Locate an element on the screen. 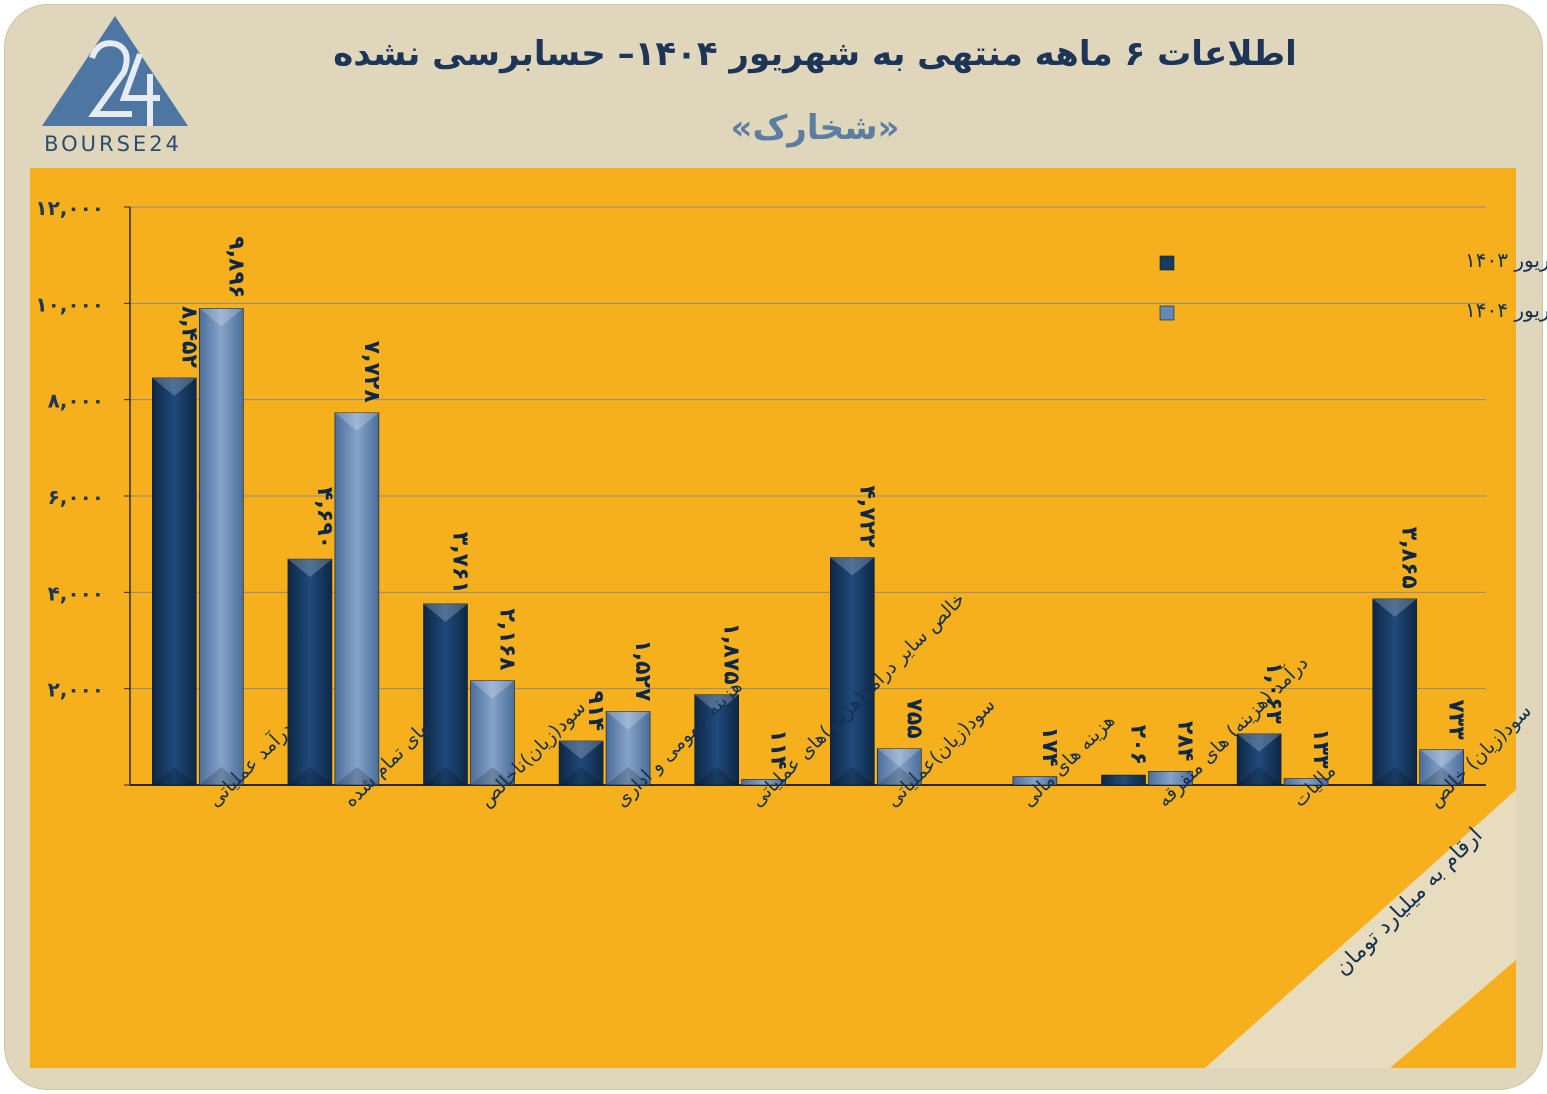 The height and width of the screenshot is (1094, 1547). value-label: ۲۰۶ is located at coordinates (1138, 745).